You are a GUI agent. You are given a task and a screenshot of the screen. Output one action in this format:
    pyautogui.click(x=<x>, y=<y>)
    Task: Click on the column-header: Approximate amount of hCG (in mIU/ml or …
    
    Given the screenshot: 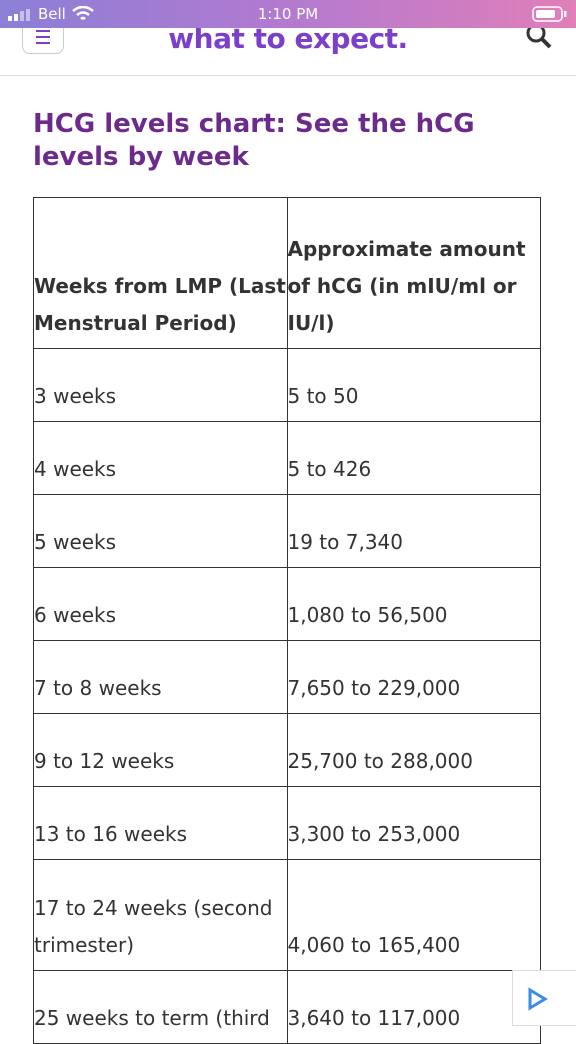 What is the action you would take?
    pyautogui.click(x=413, y=273)
    